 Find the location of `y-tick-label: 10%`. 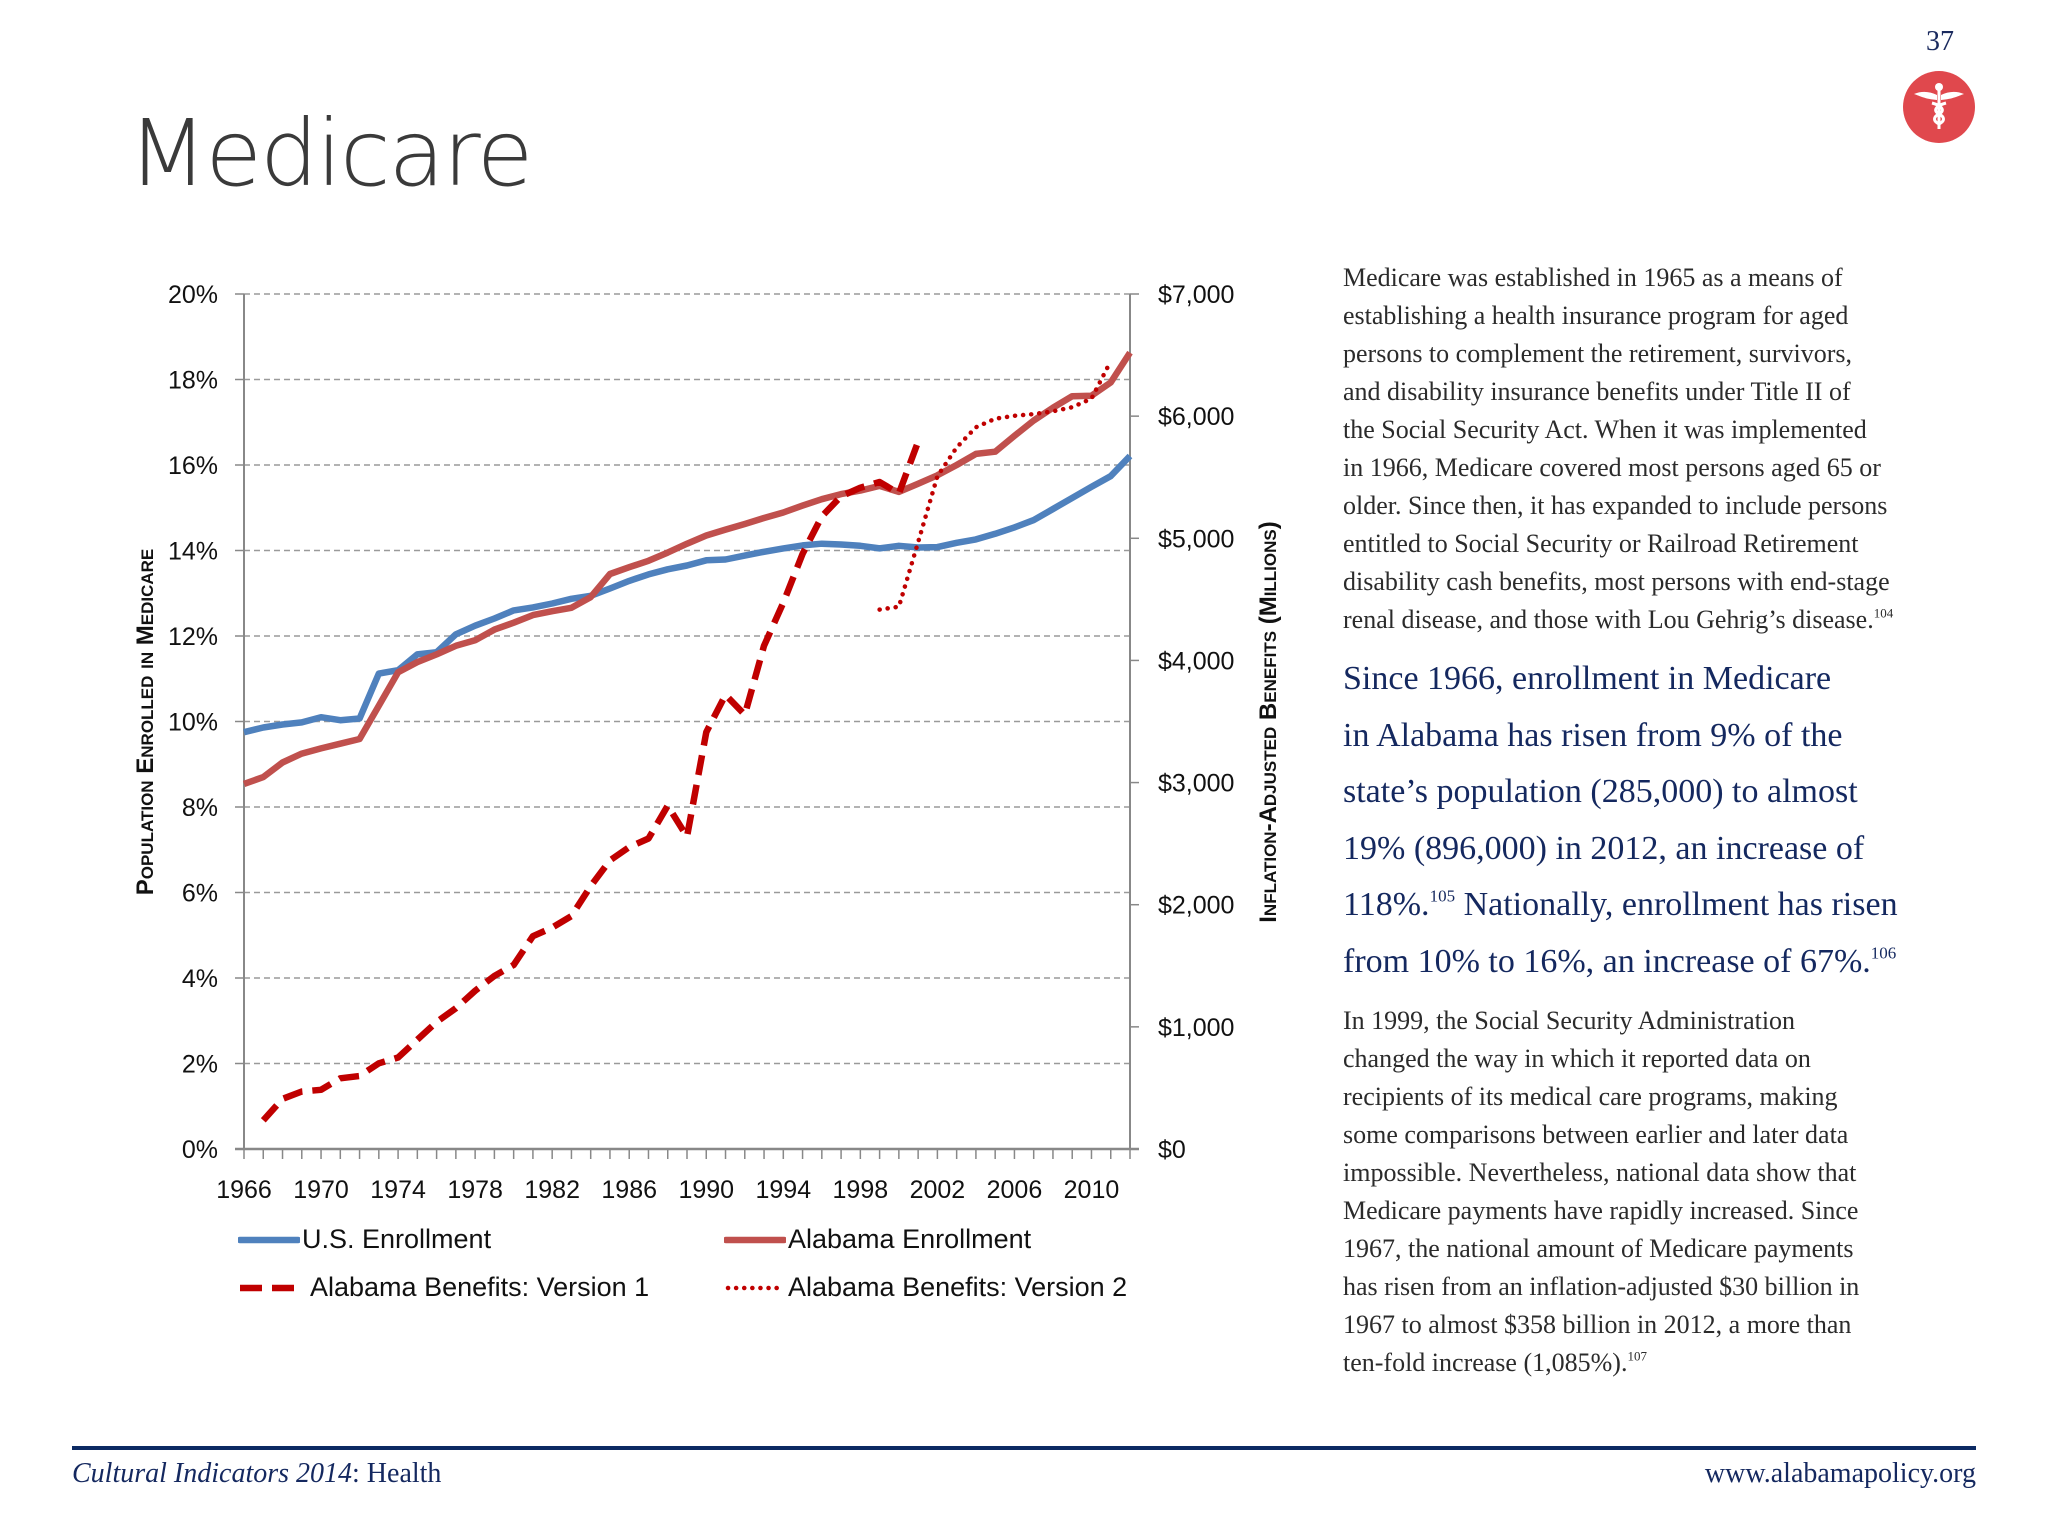

y-tick-label: 10% is located at coordinates (193, 723).